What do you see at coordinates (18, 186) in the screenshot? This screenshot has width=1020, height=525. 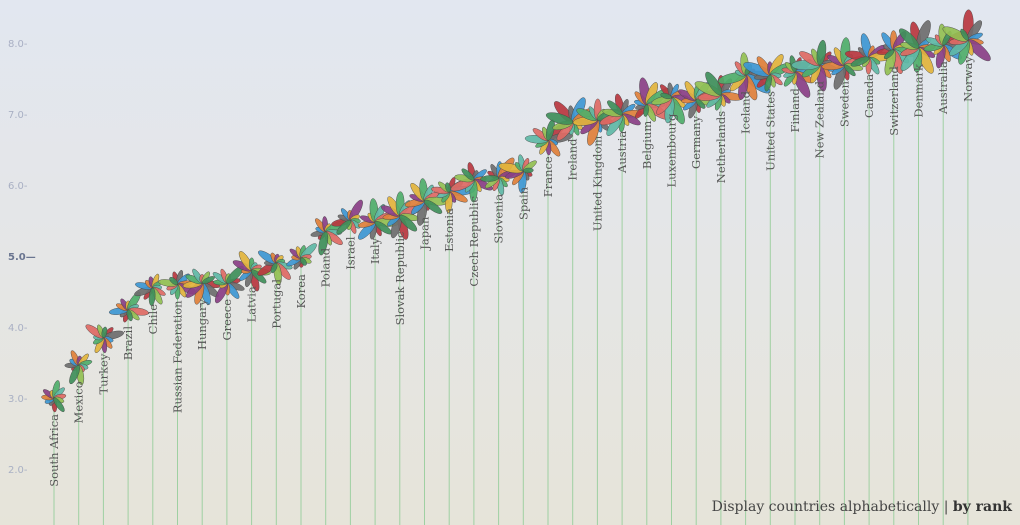 I see `y-tick-label: 6.0-` at bounding box center [18, 186].